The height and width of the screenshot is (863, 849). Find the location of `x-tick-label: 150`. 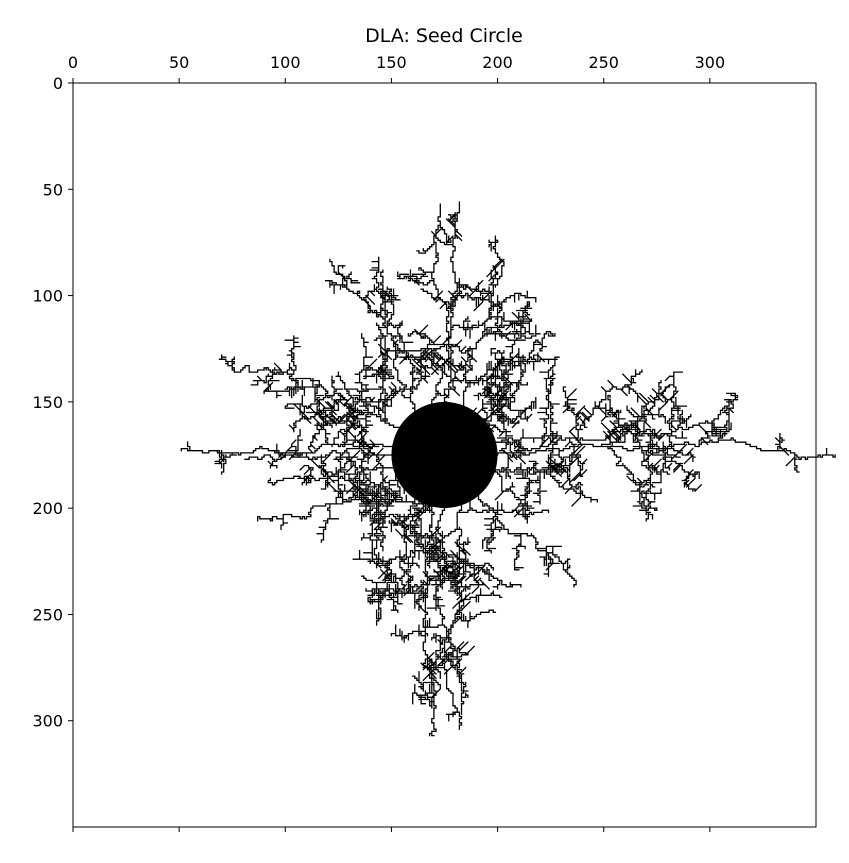

x-tick-label: 150 is located at coordinates (391, 62).